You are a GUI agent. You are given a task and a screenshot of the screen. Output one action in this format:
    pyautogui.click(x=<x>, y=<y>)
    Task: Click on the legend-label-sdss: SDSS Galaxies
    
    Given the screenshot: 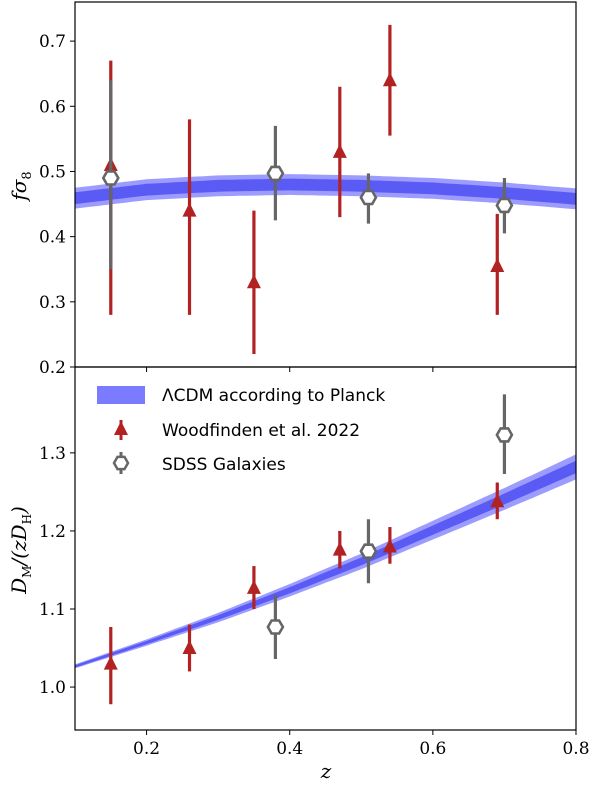 What is the action you would take?
    pyautogui.click(x=224, y=465)
    